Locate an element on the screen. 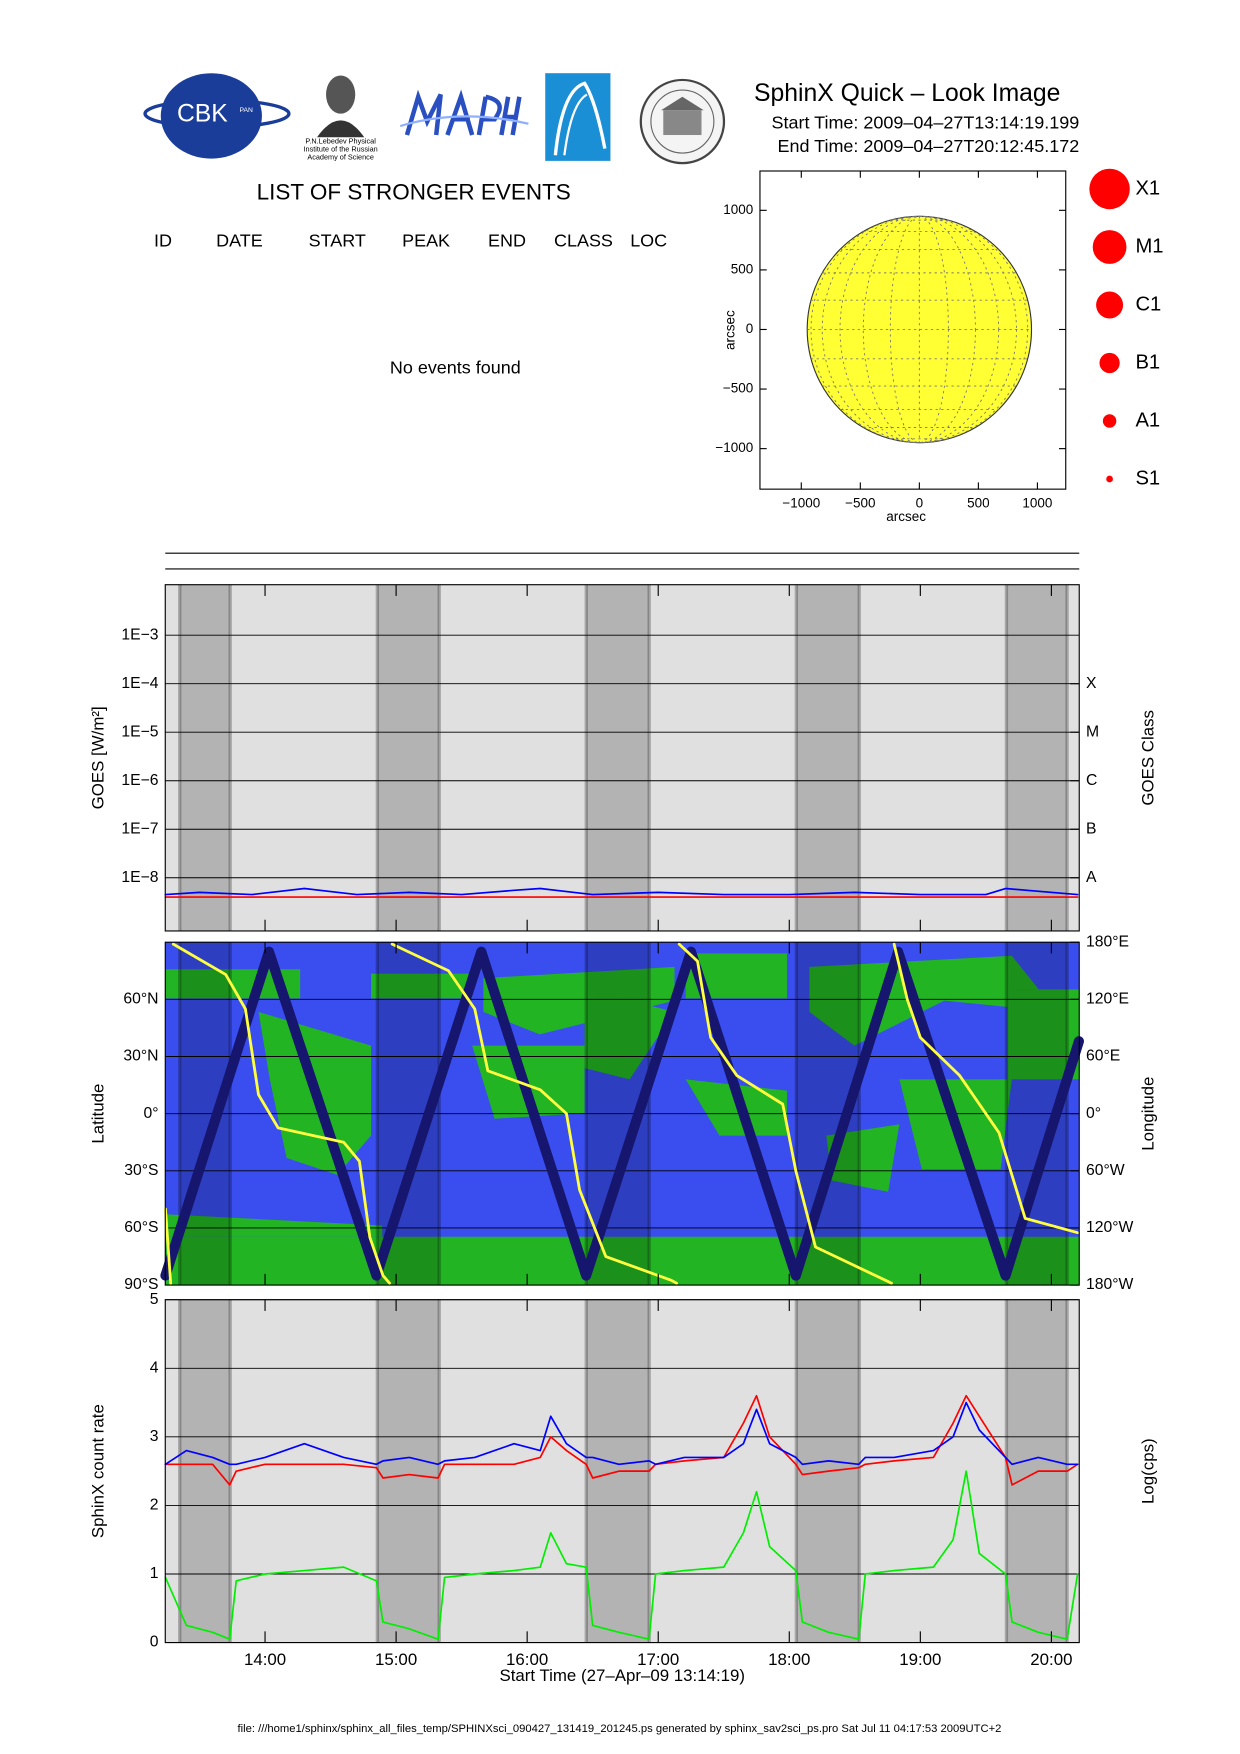  y-tick-label: 500 is located at coordinates (742, 268).